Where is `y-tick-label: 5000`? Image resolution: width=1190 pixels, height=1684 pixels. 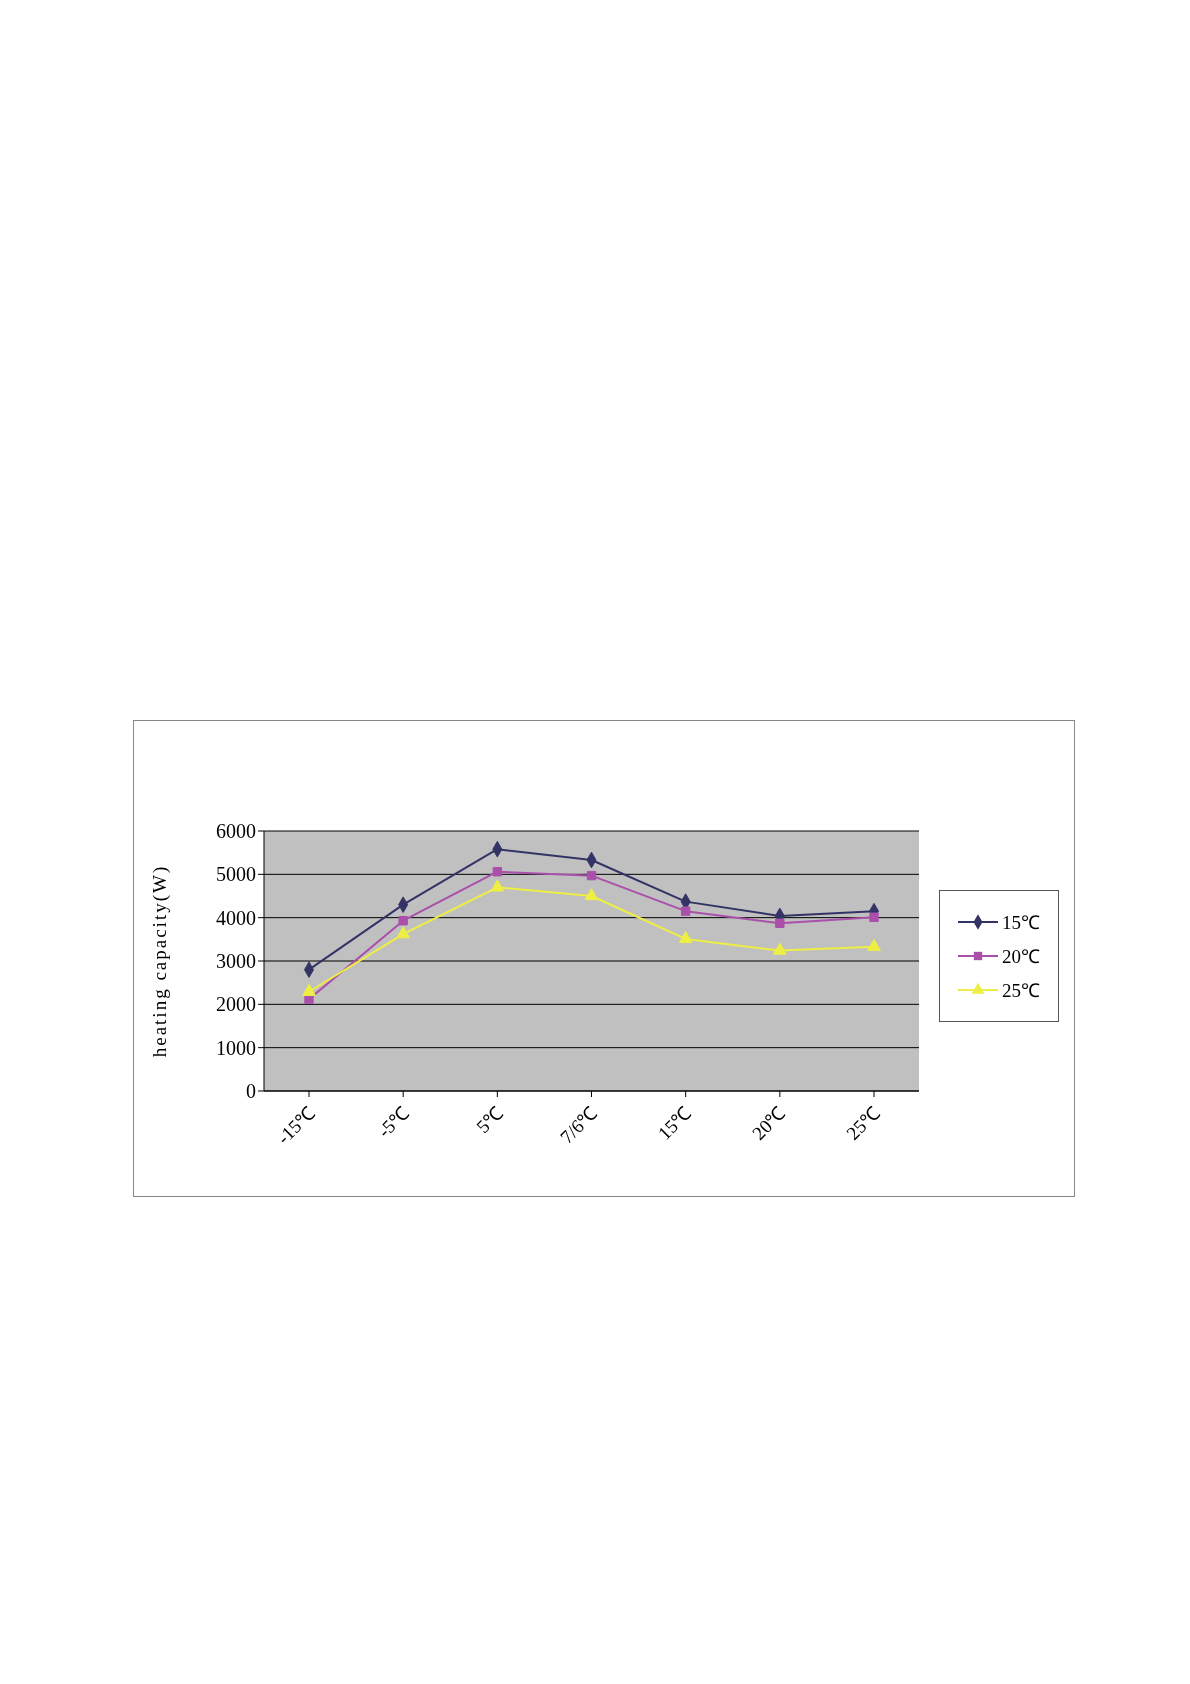
y-tick-label: 5000 is located at coordinates (236, 874).